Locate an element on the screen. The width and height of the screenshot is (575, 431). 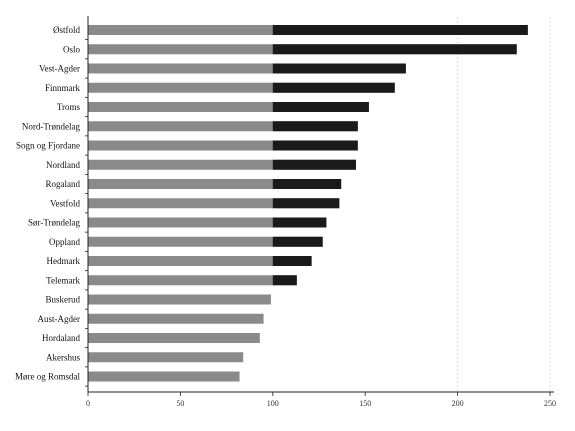
category-label: Troms is located at coordinates (69, 107).